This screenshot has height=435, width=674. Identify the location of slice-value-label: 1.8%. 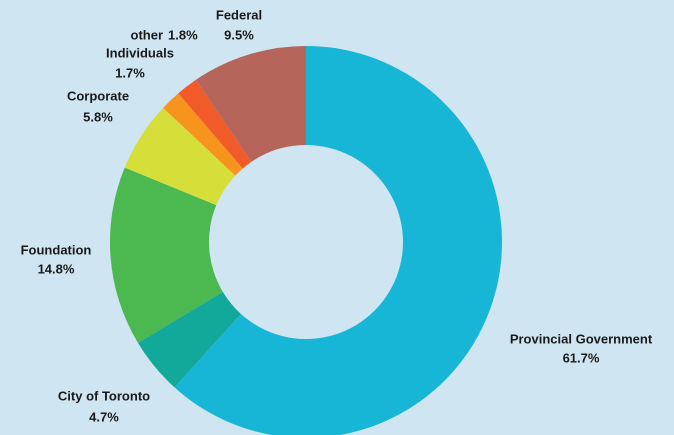
(183, 34).